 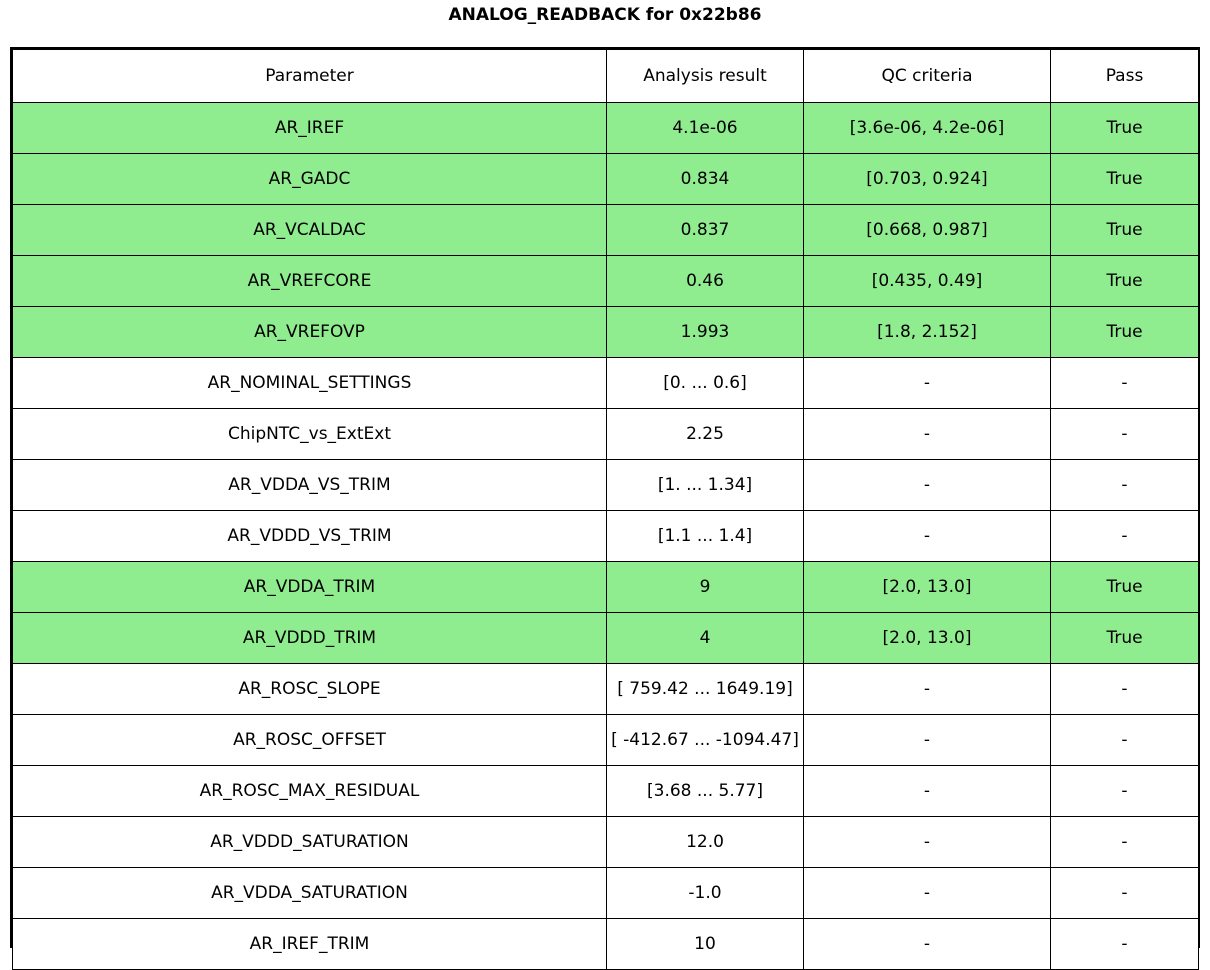 I want to click on cell-analysis-result: 1.993, so click(x=705, y=332).